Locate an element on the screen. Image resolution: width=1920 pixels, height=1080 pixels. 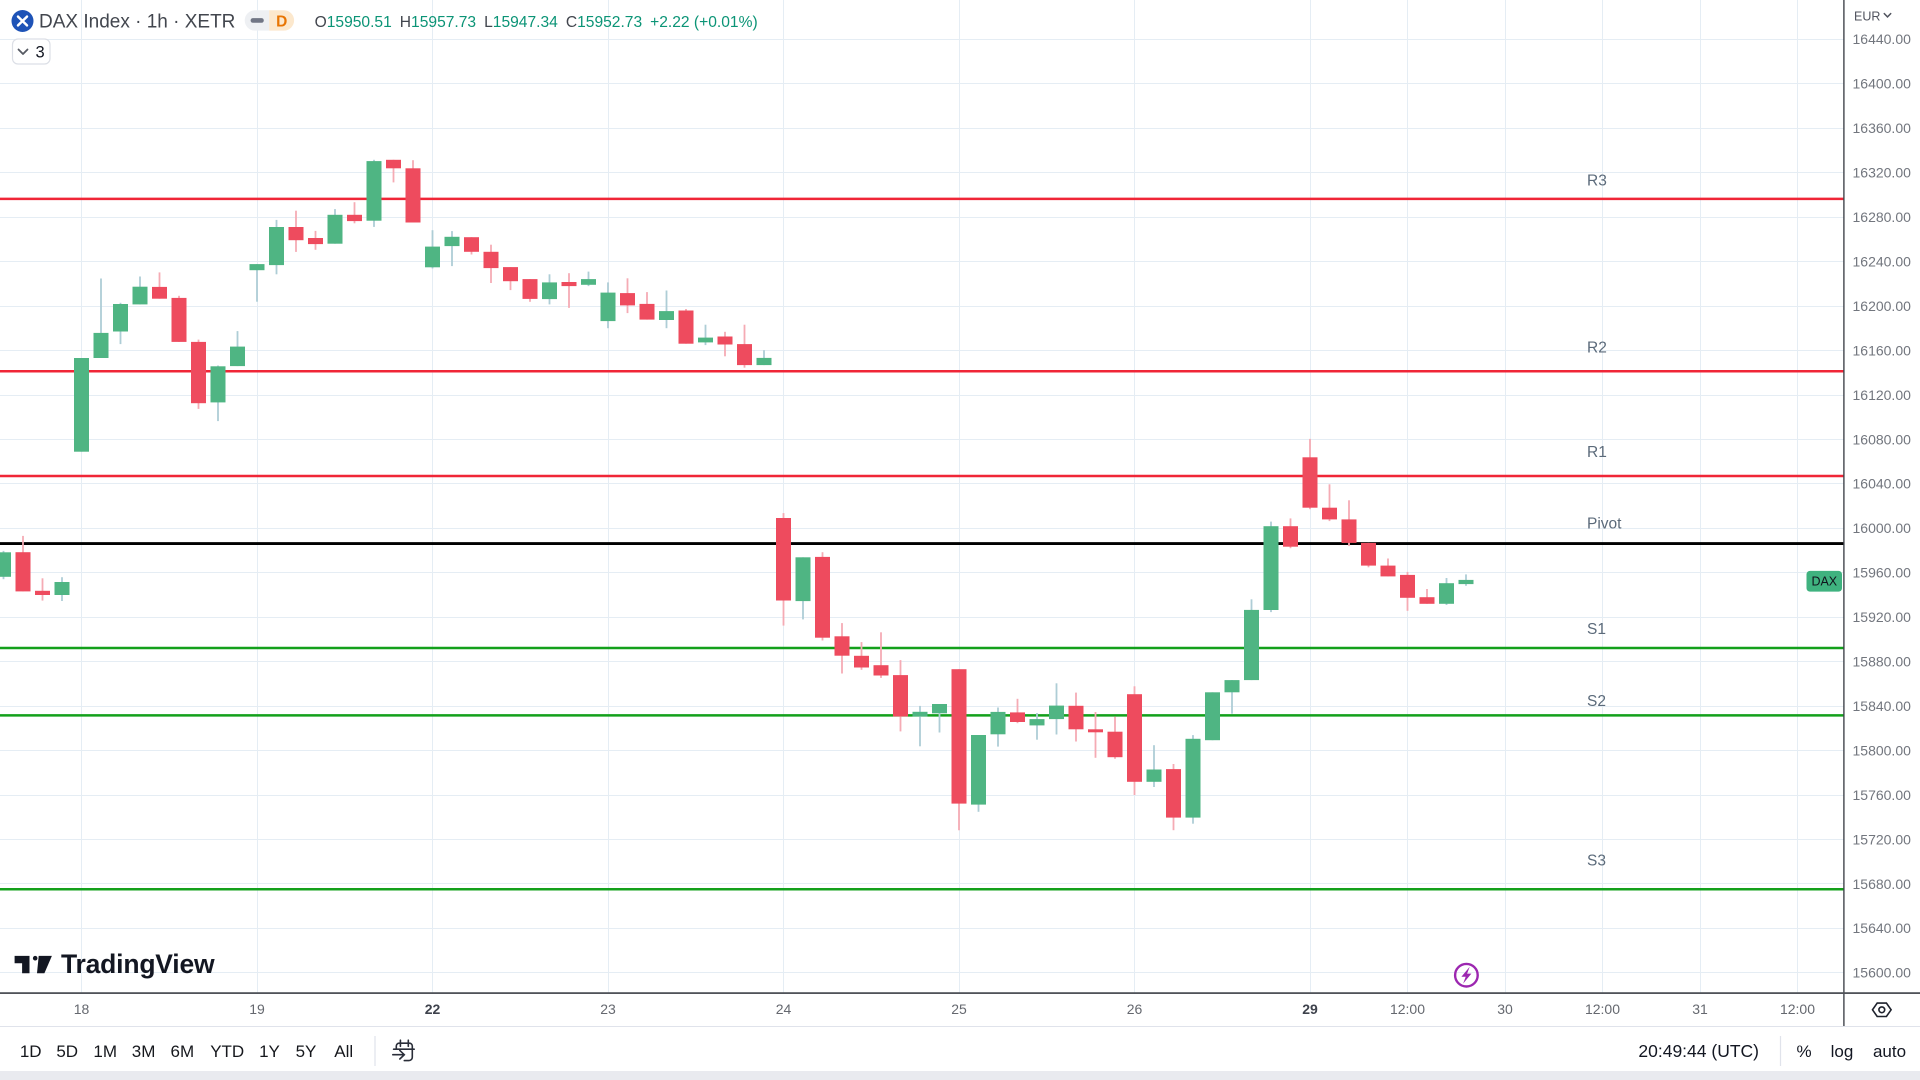
svg-text: 15720.00 is located at coordinates (1882, 839).